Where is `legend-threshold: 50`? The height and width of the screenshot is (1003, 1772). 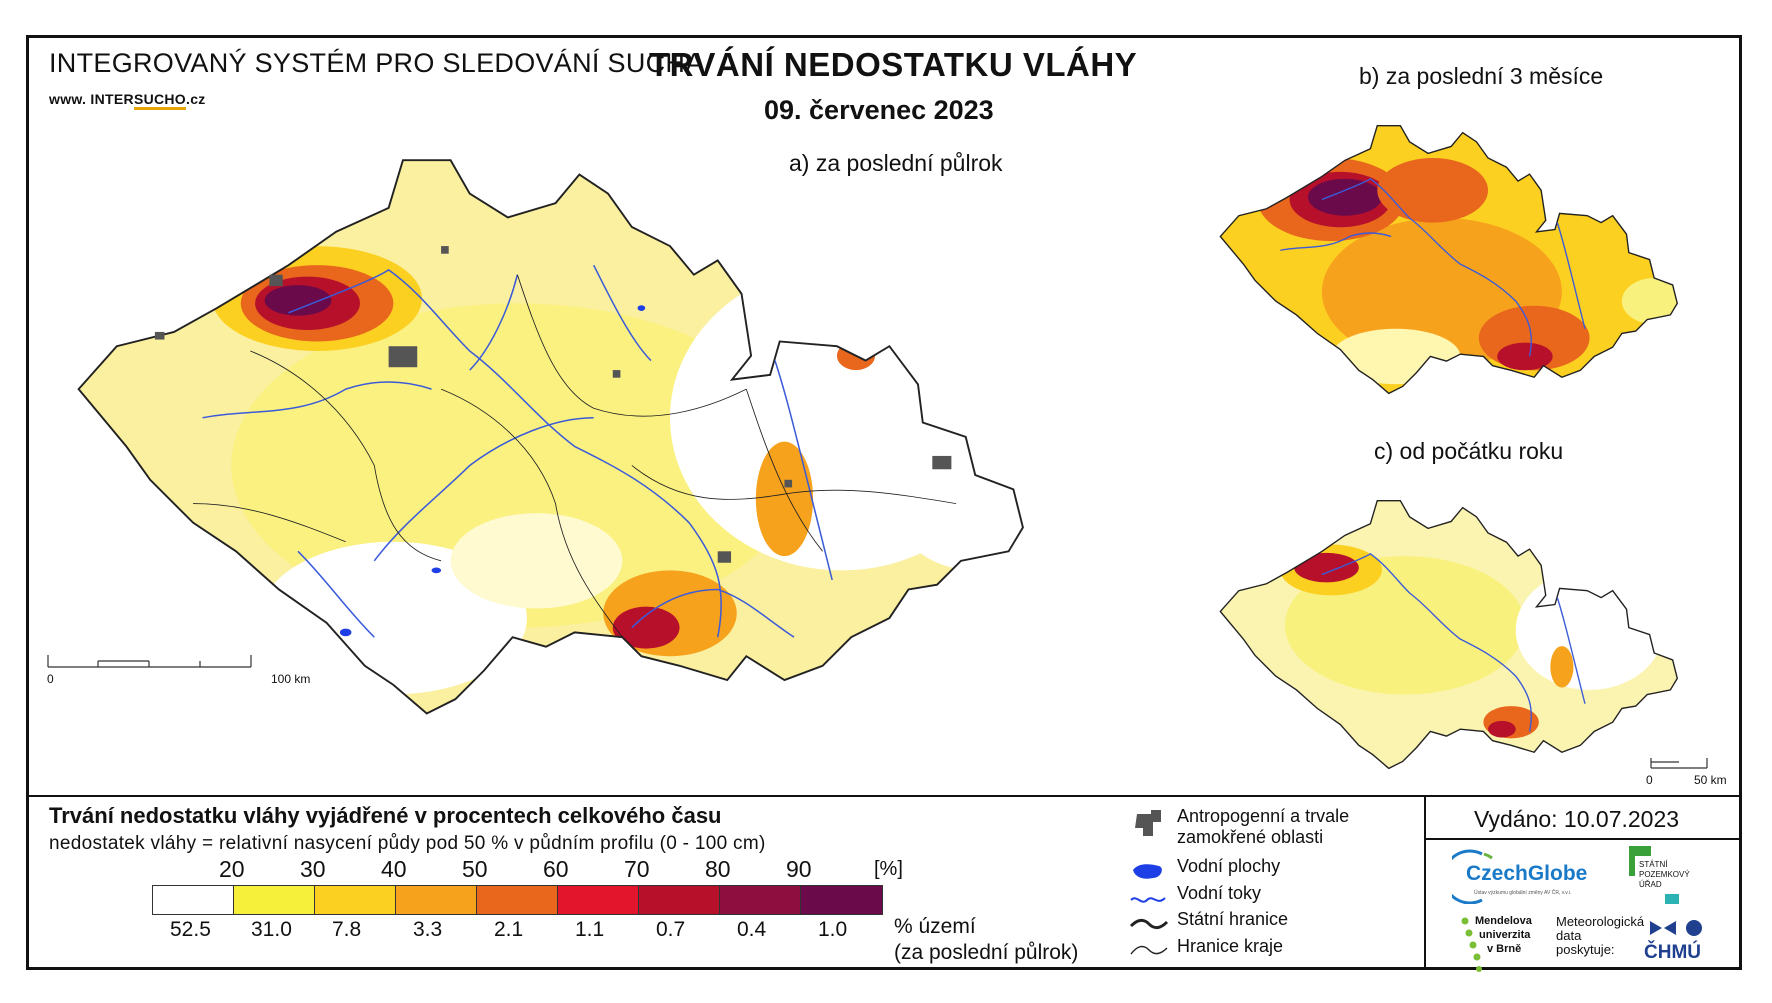 legend-threshold: 50 is located at coordinates (475, 869).